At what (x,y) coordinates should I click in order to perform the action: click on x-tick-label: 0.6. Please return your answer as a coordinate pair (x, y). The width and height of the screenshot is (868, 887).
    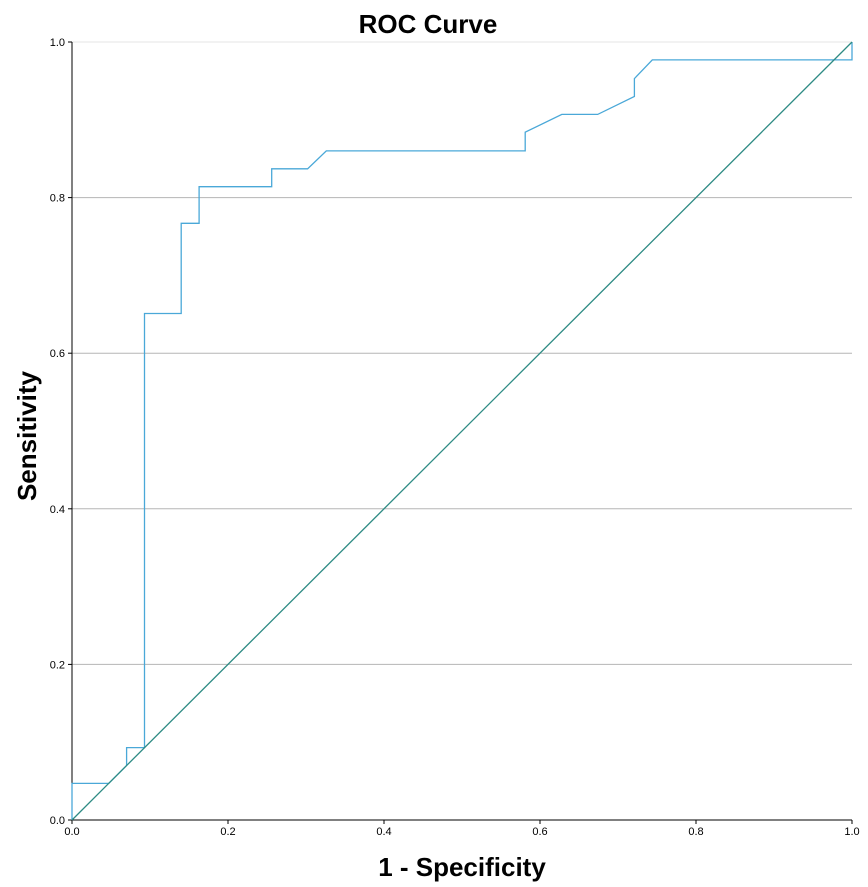
    Looking at the image, I should click on (539, 832).